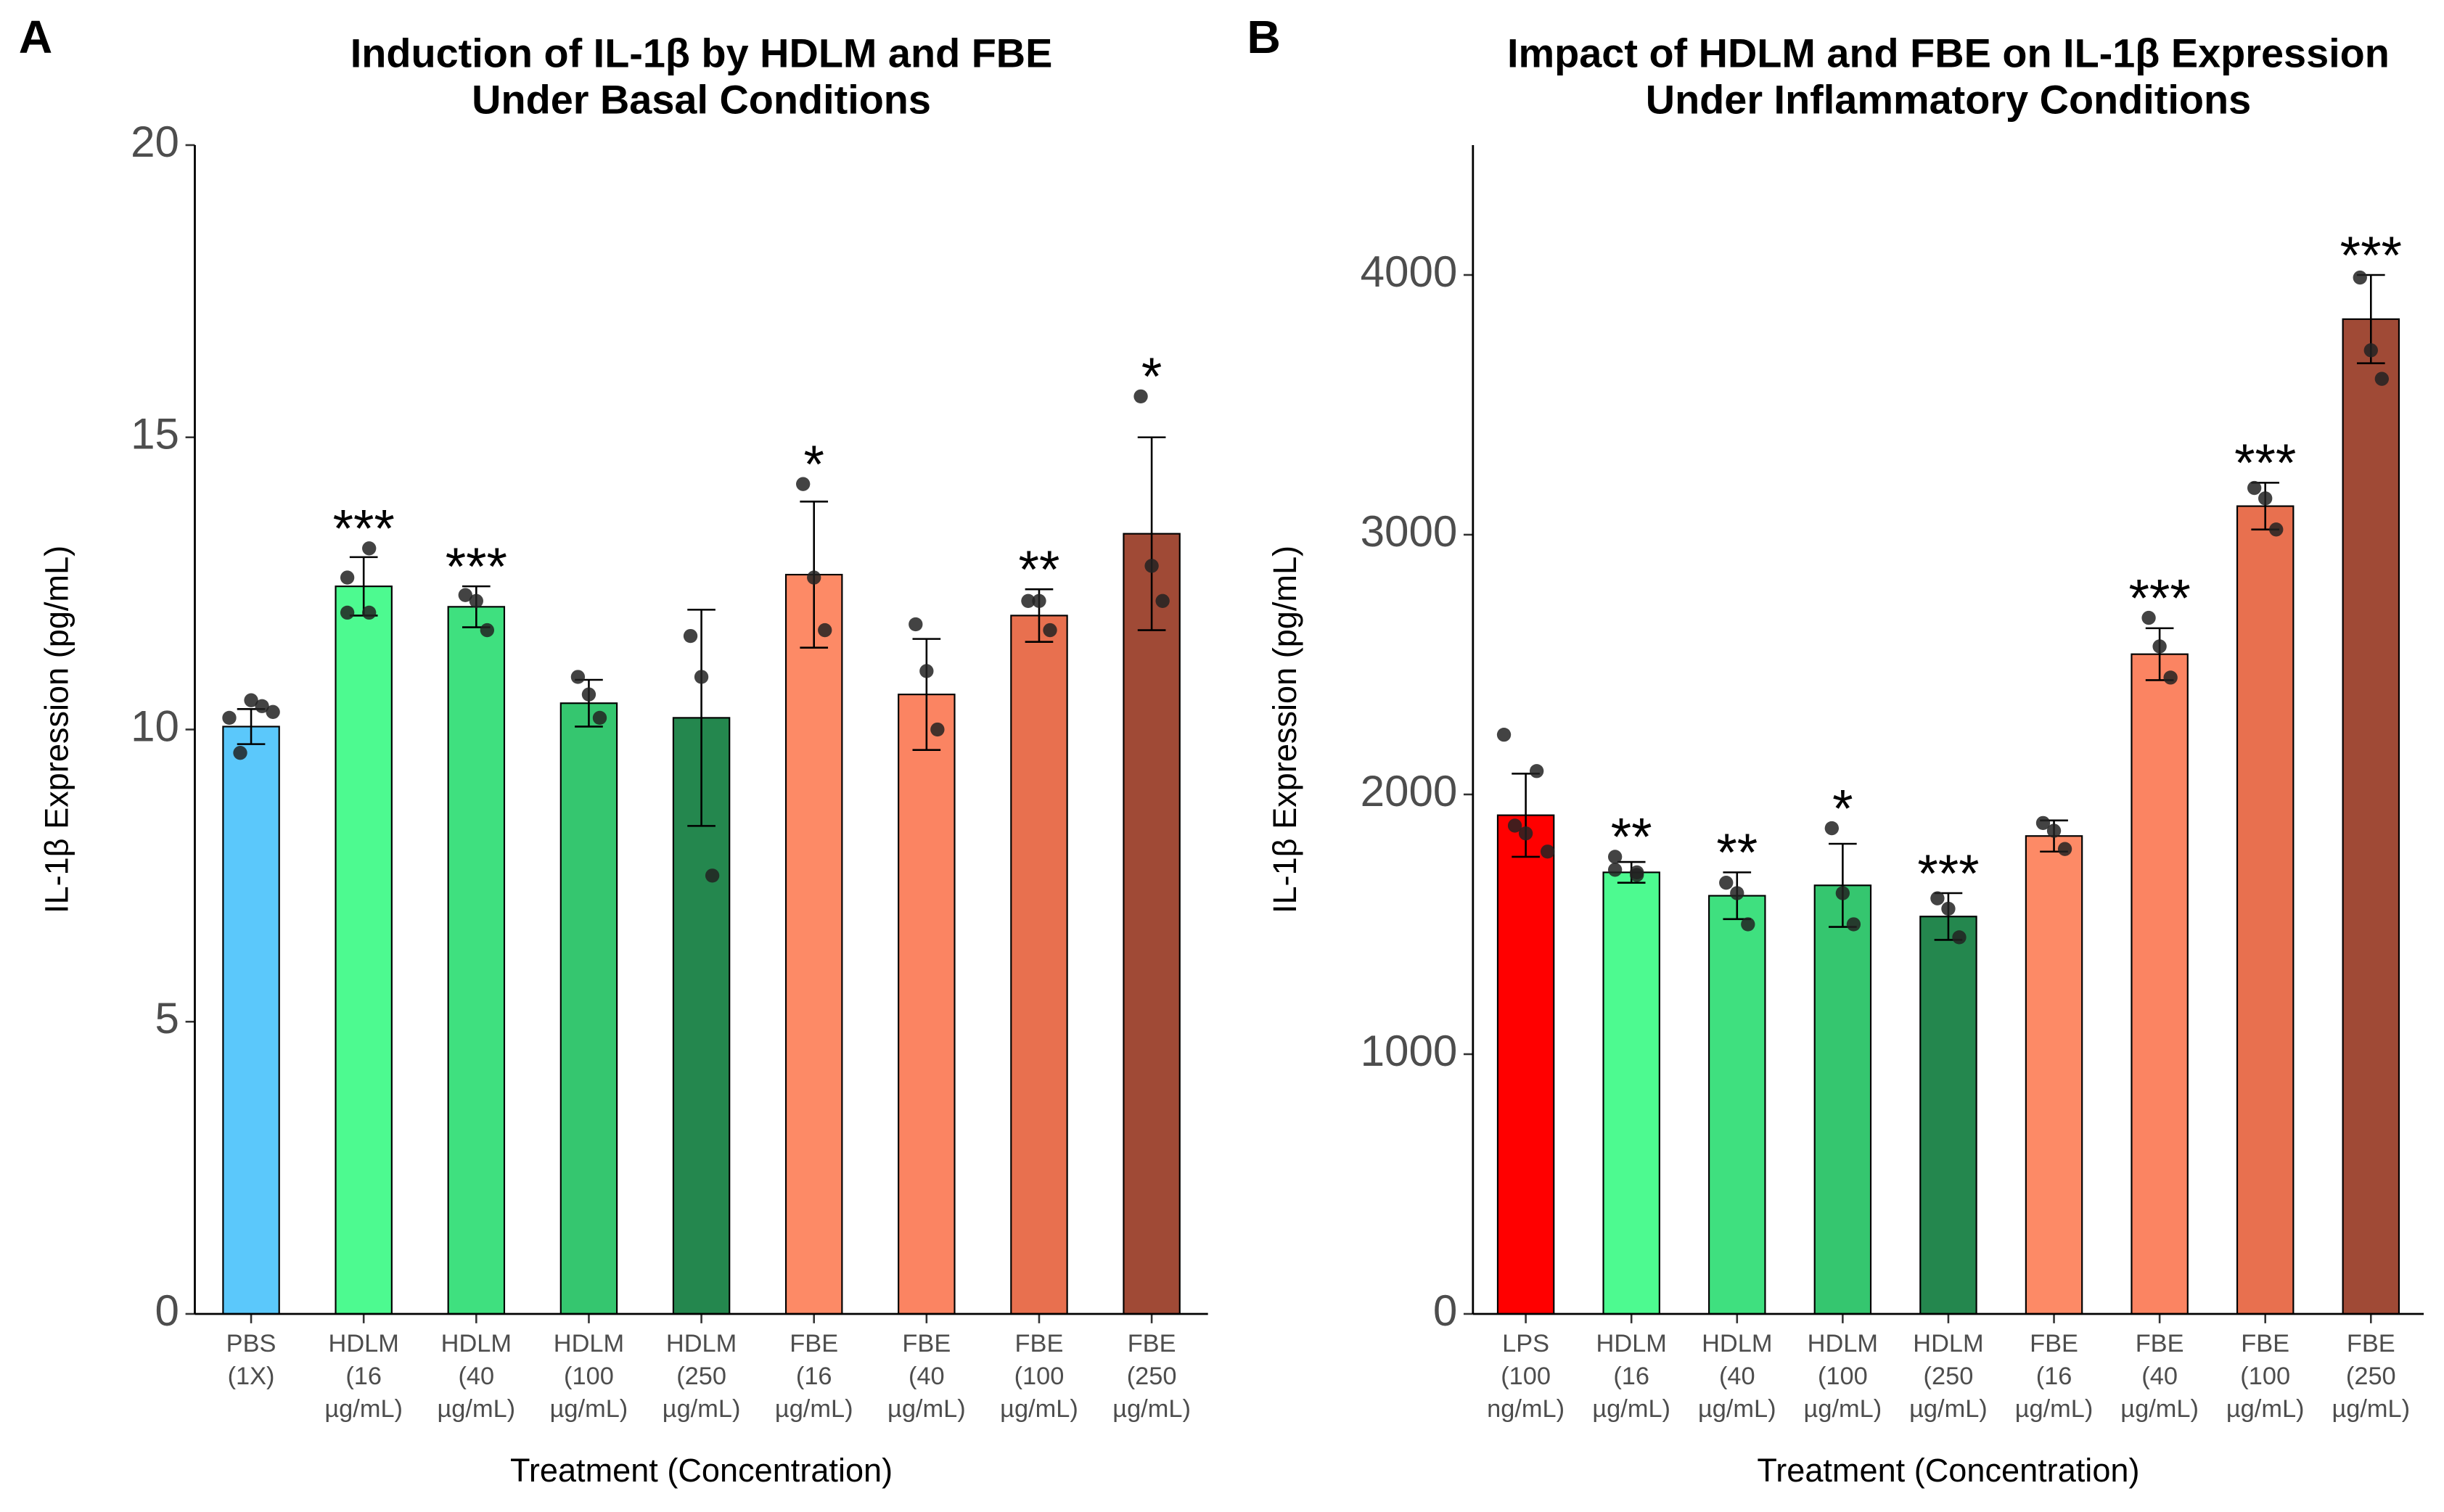 The image size is (2444, 1512). Describe the element at coordinates (701, 53) in the screenshot. I see `chart-title: Induction of IL-1β by HDLM and FBE` at that location.